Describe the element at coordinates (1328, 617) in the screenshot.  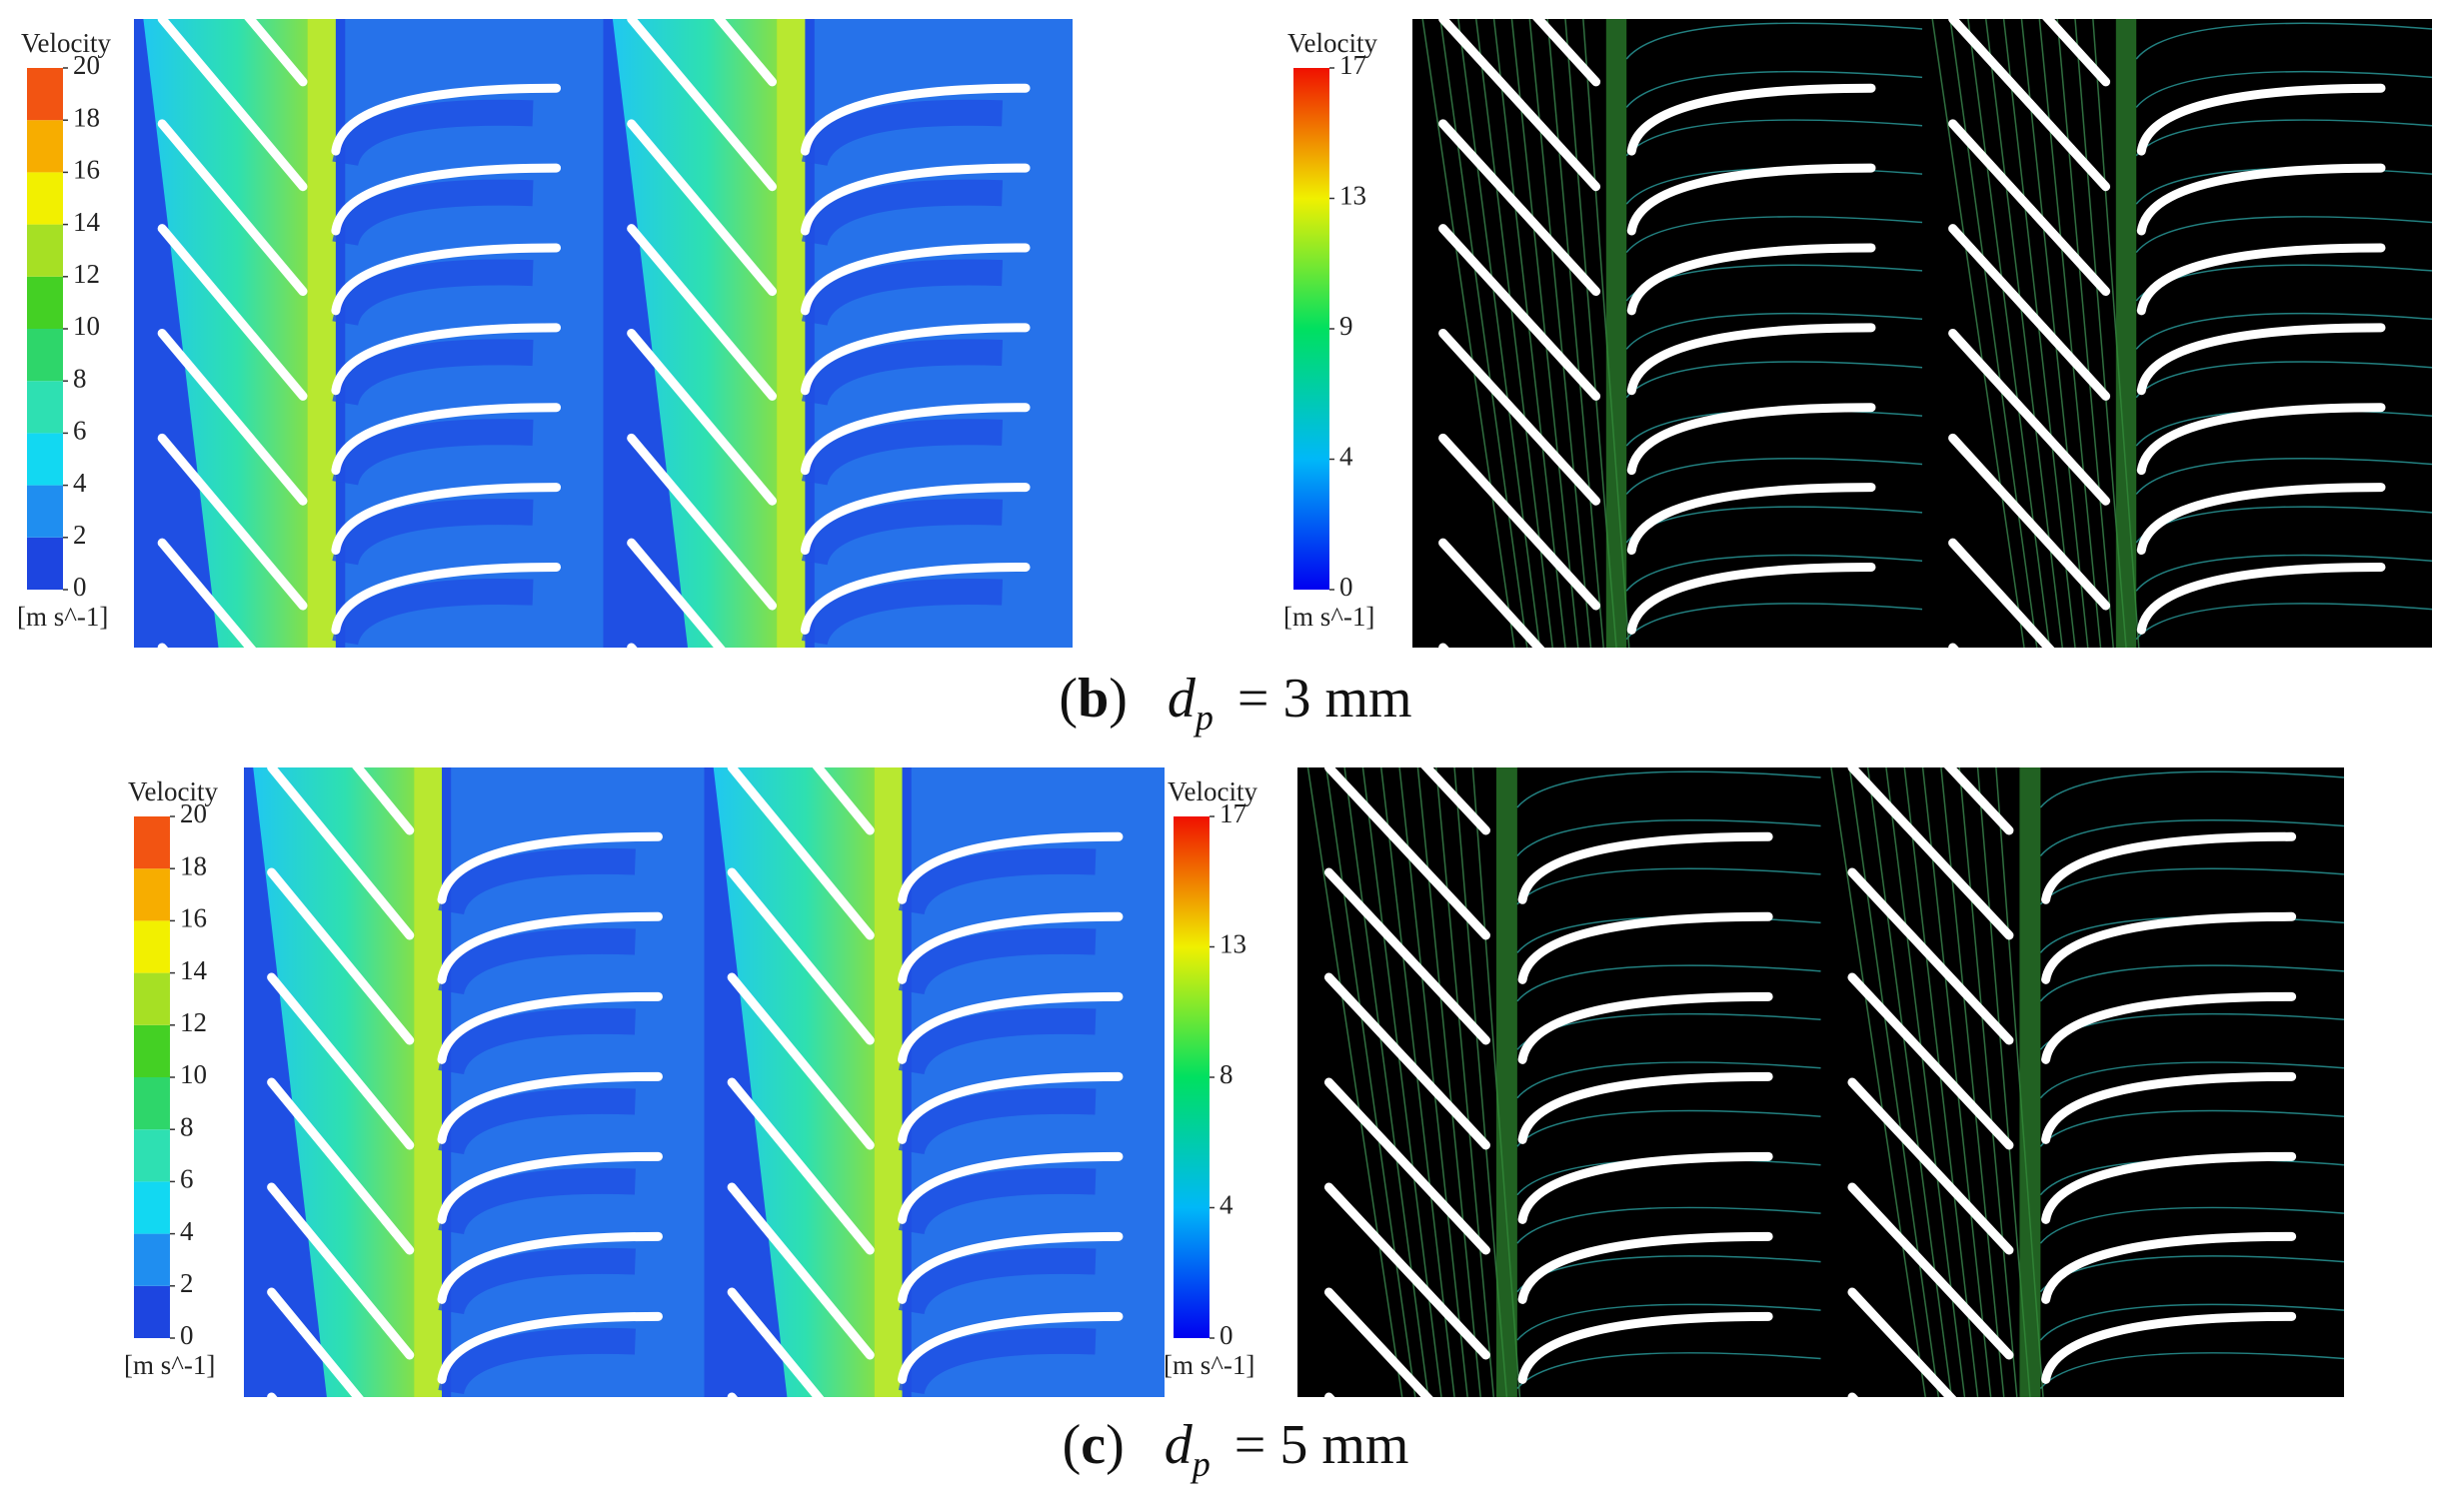
I see `legend-unit: [m s^-1]` at that location.